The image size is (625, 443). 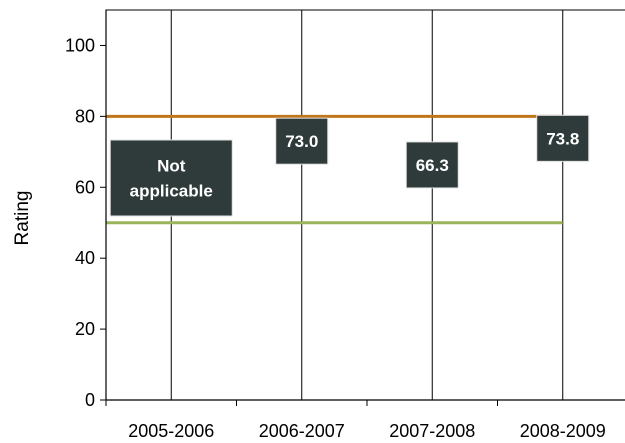 What do you see at coordinates (563, 431) in the screenshot?
I see `x-tick-label-2008-2009: 2008-2009` at bounding box center [563, 431].